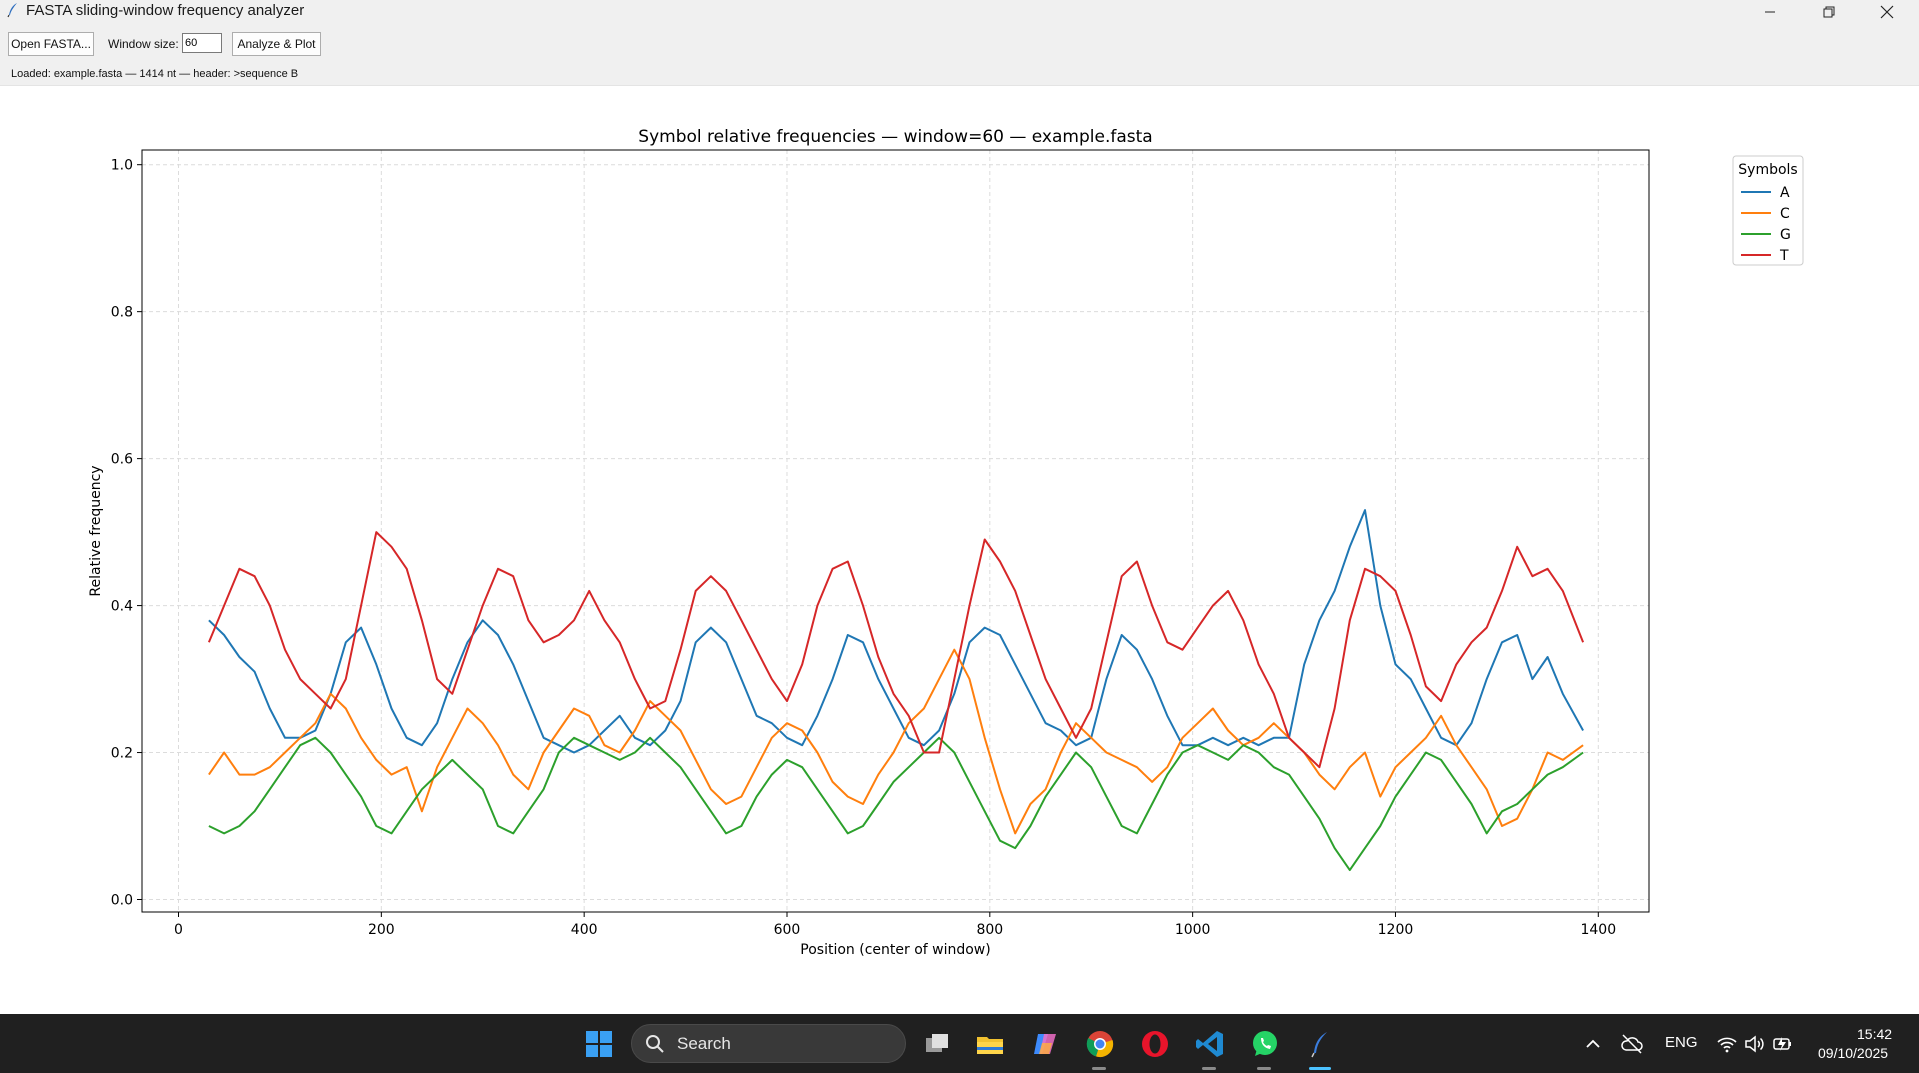 Image resolution: width=1919 pixels, height=1073 pixels. Describe the element at coordinates (202, 43) in the screenshot. I see `window-size-input` at that location.